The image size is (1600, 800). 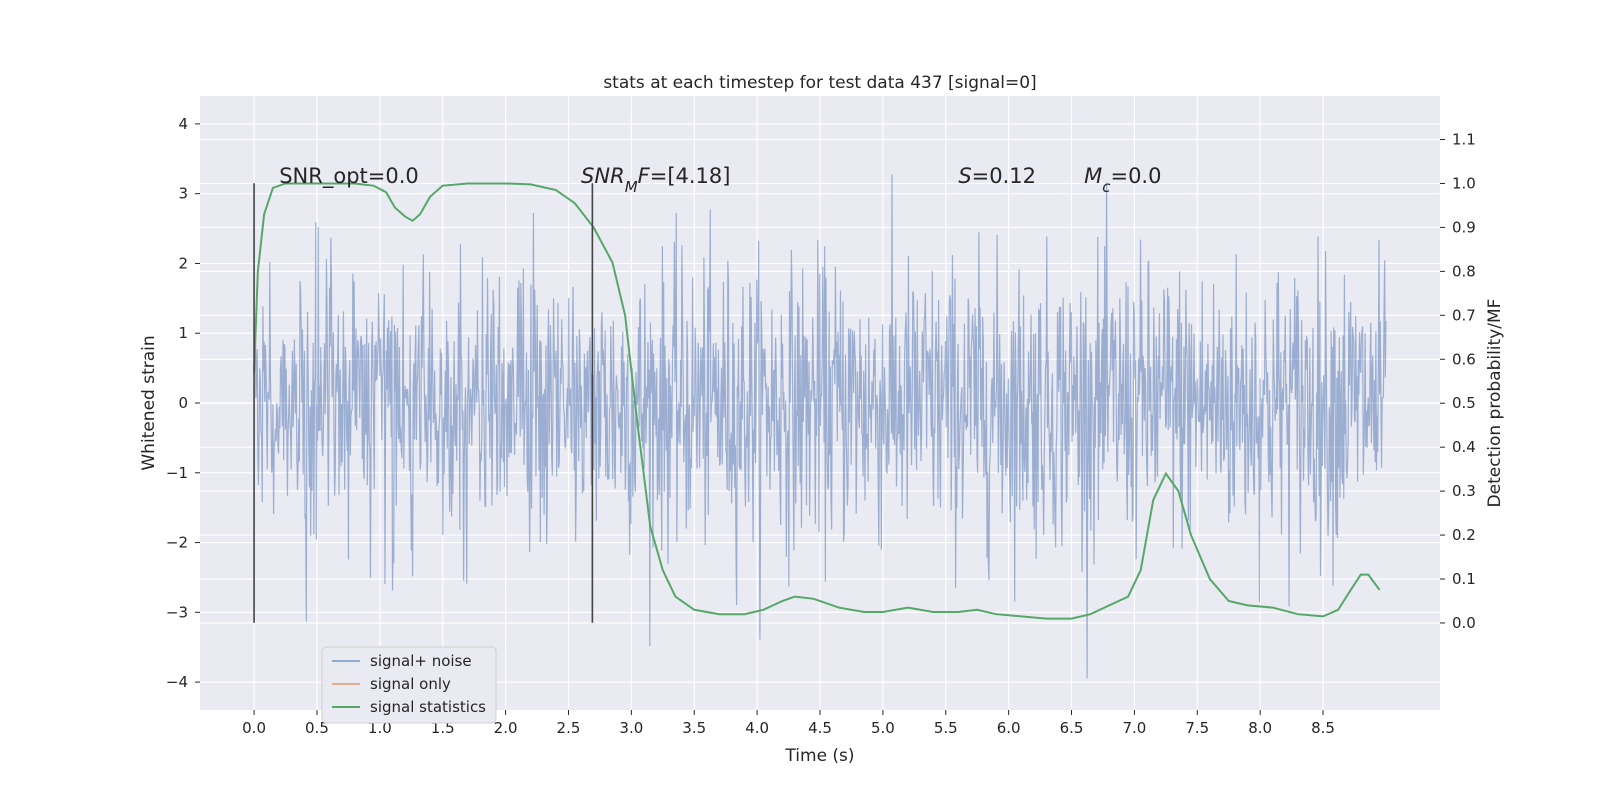 What do you see at coordinates (1134, 728) in the screenshot?
I see `x-tick-label: 7.0` at bounding box center [1134, 728].